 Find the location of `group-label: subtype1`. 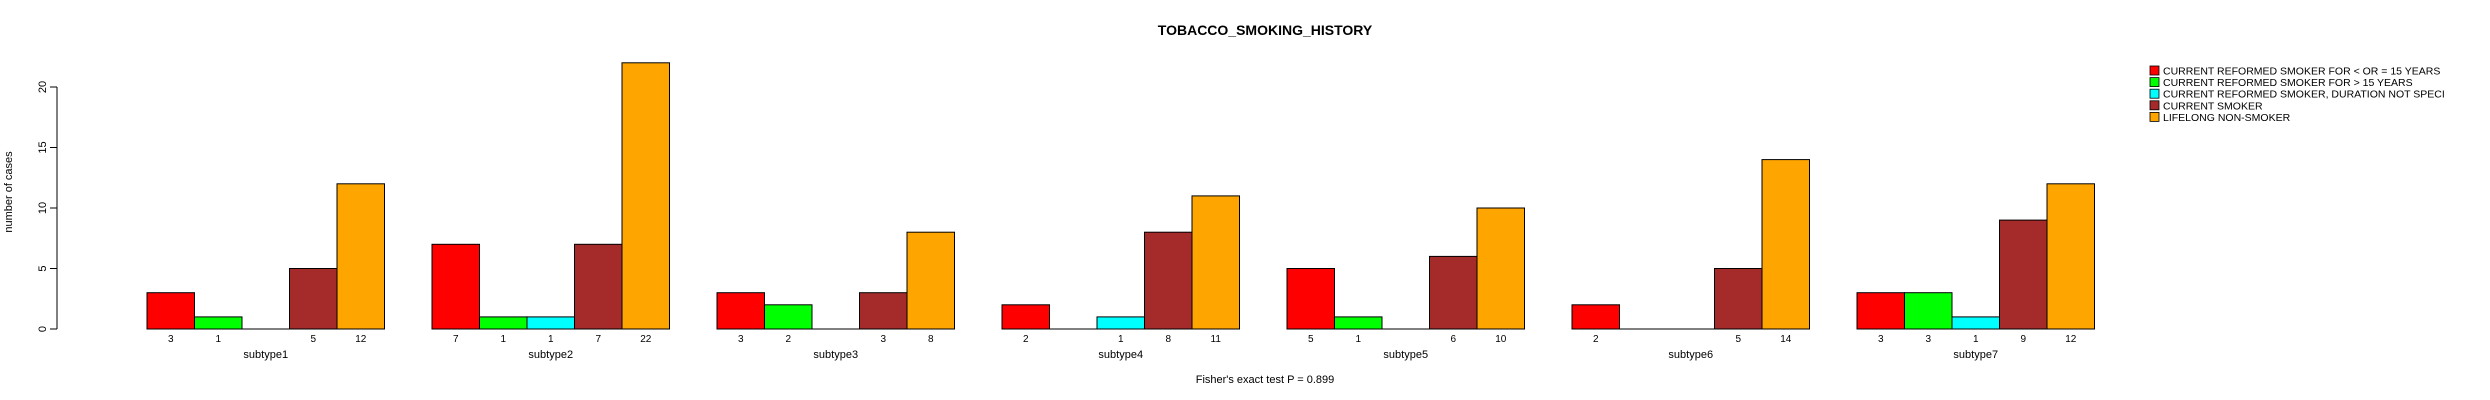

group-label: subtype1 is located at coordinates (265, 355).